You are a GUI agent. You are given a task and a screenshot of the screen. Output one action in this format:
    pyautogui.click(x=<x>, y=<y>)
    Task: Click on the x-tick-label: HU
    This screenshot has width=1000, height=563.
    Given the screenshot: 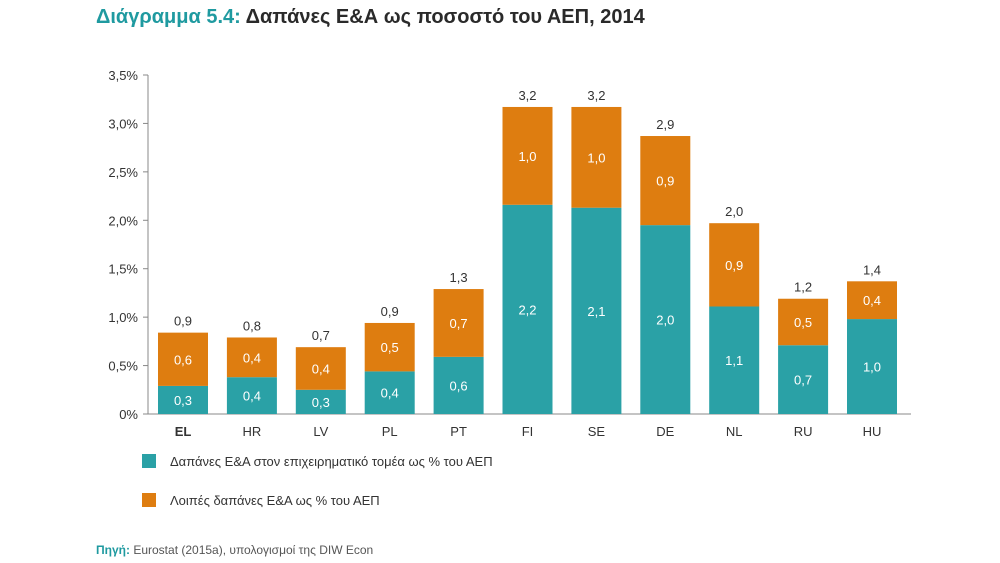 What is the action you would take?
    pyautogui.click(x=872, y=431)
    